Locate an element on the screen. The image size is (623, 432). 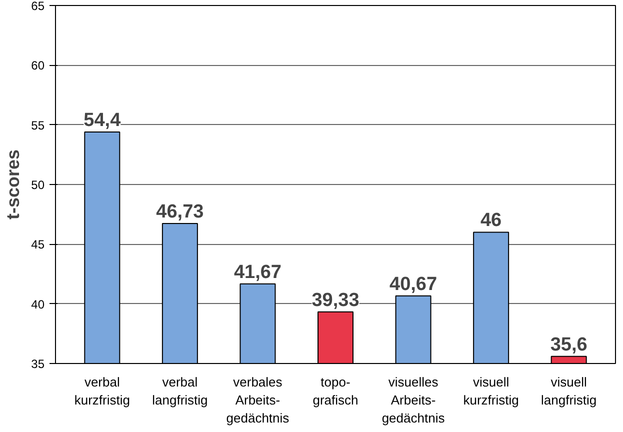
data-label: 46,73 is located at coordinates (180, 212).